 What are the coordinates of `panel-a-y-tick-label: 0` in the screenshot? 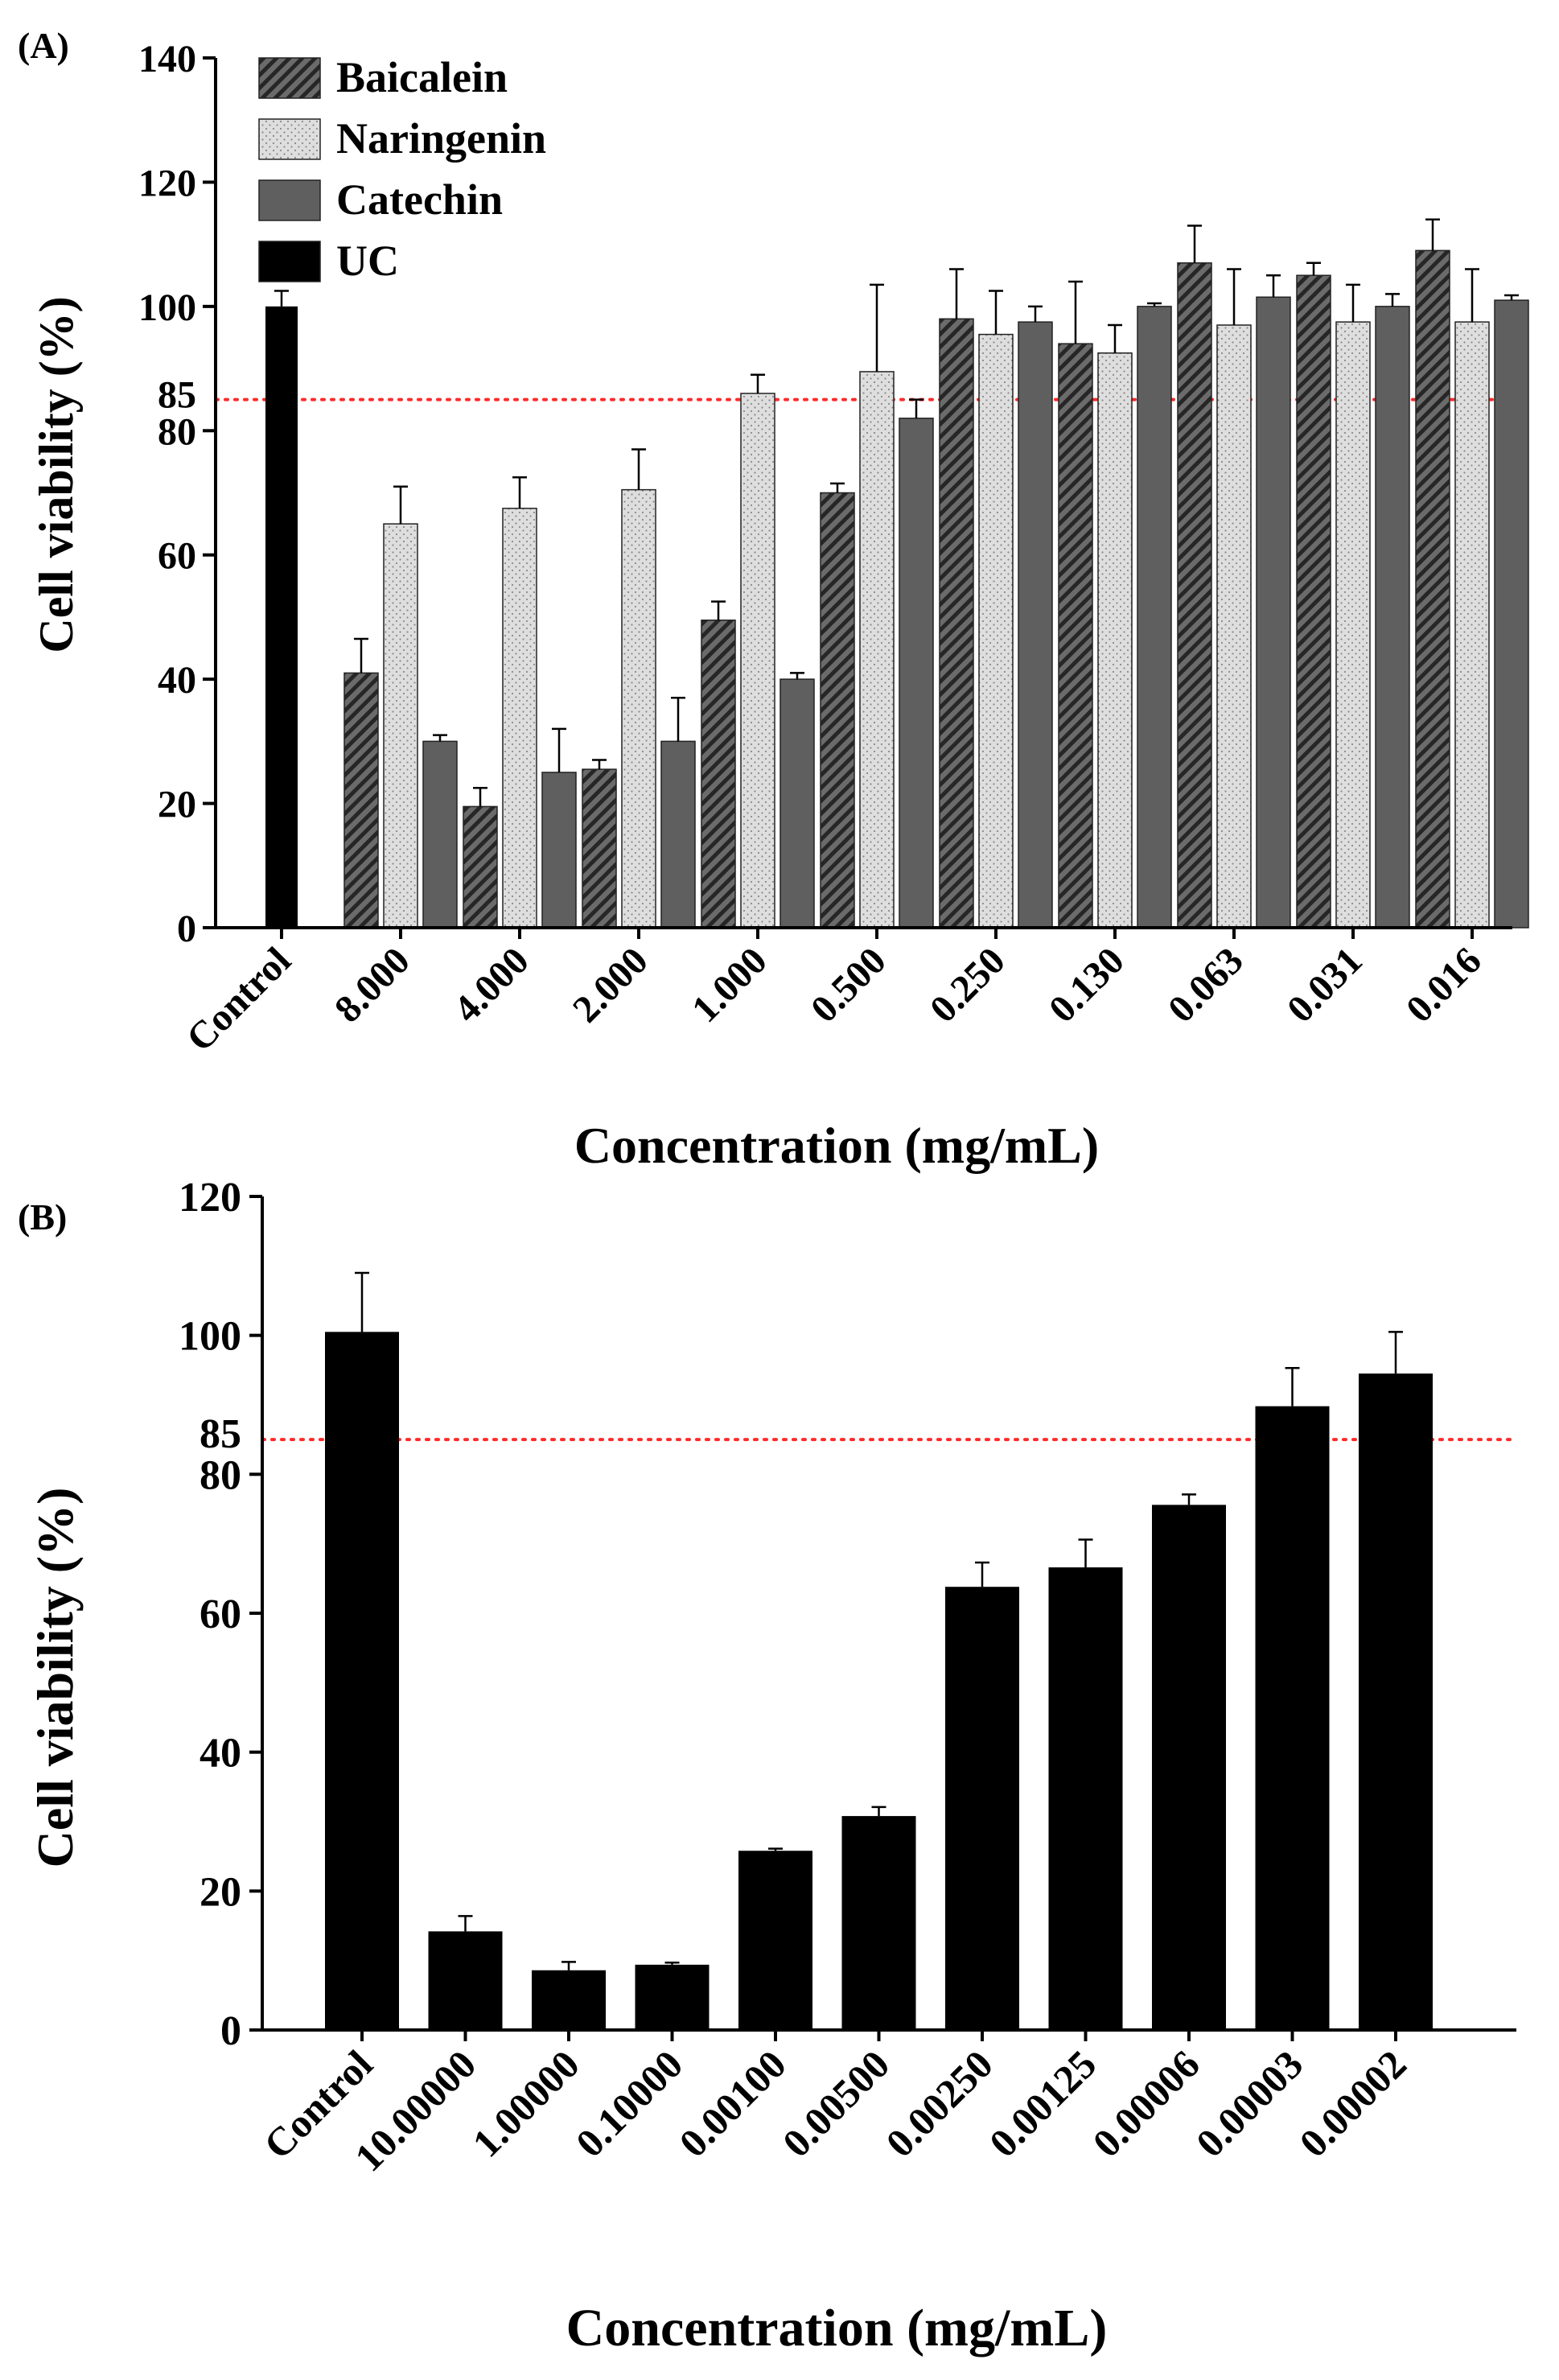 It's located at (187, 929).